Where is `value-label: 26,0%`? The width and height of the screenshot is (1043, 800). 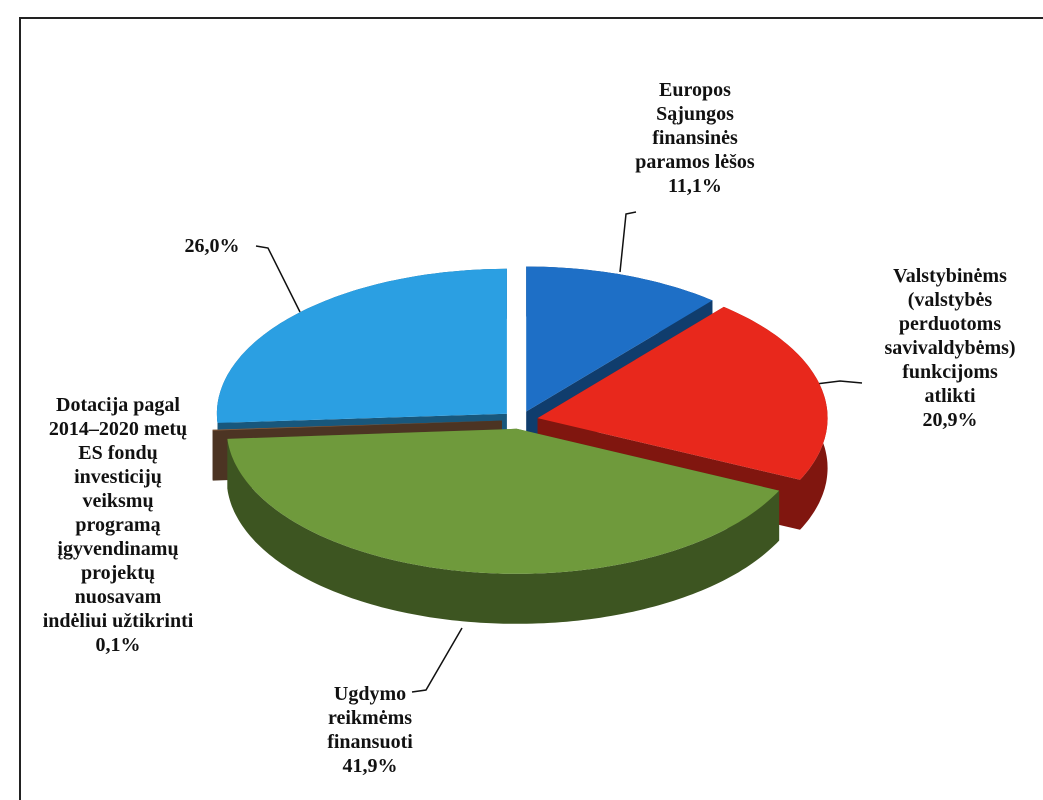
value-label: 26,0% is located at coordinates (212, 246).